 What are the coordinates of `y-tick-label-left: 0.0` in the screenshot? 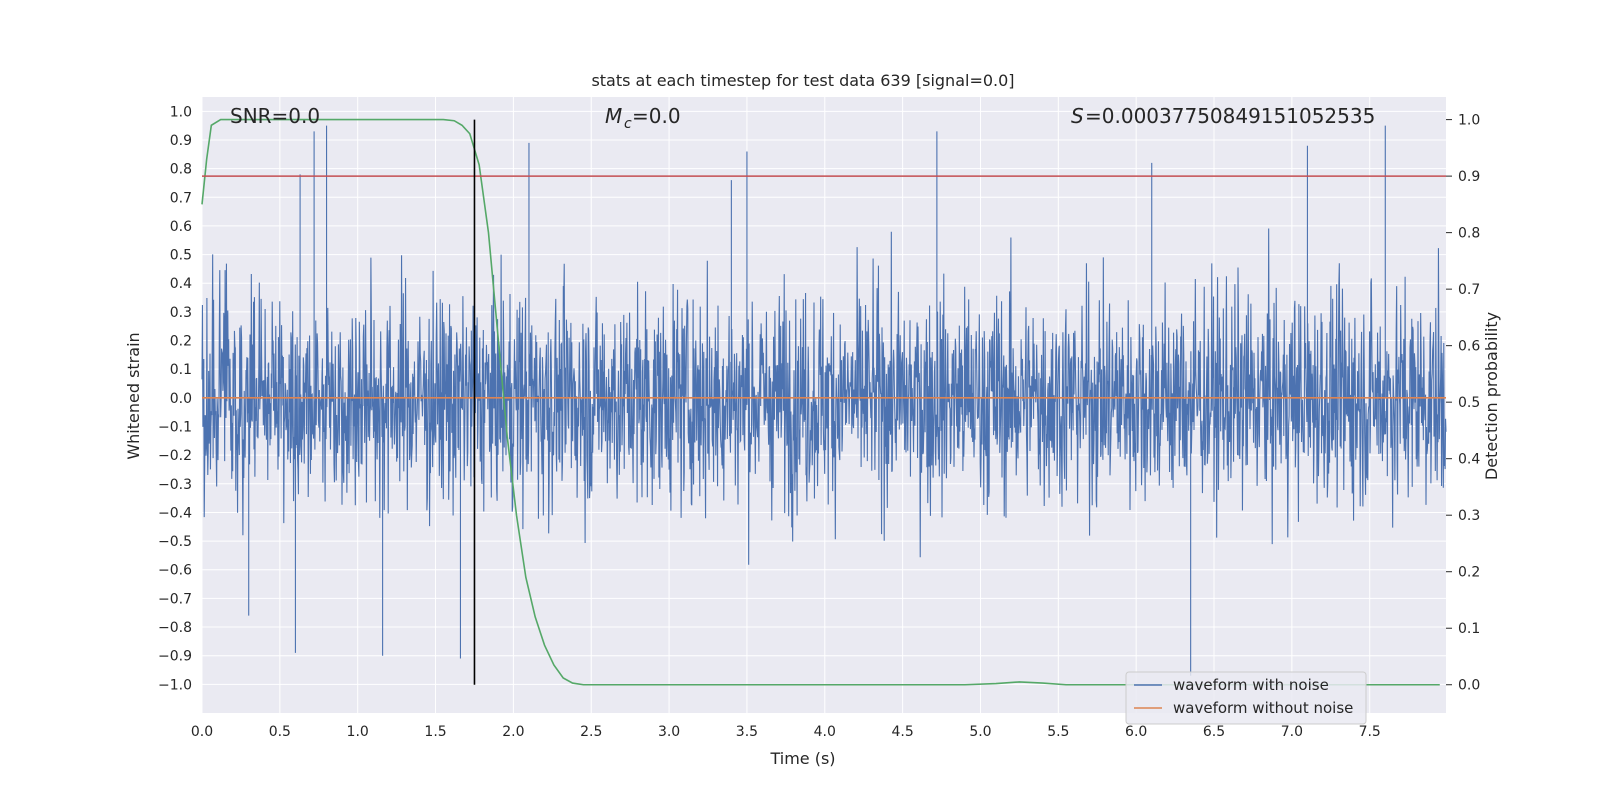 It's located at (181, 399).